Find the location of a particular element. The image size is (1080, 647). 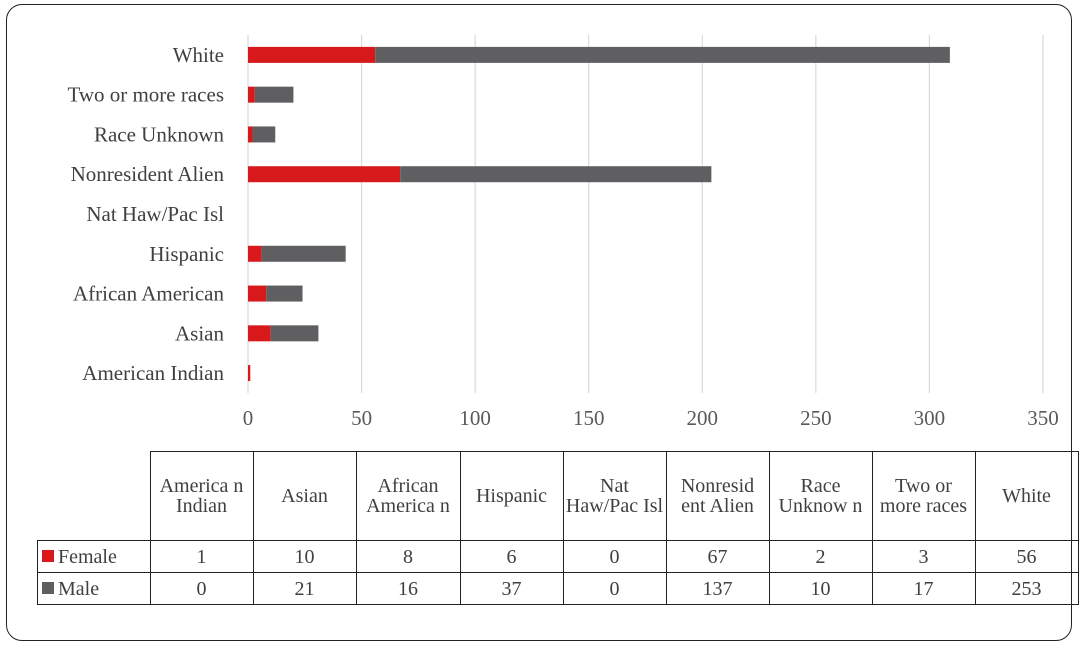

legend-entry: Male is located at coordinates (94, 588).